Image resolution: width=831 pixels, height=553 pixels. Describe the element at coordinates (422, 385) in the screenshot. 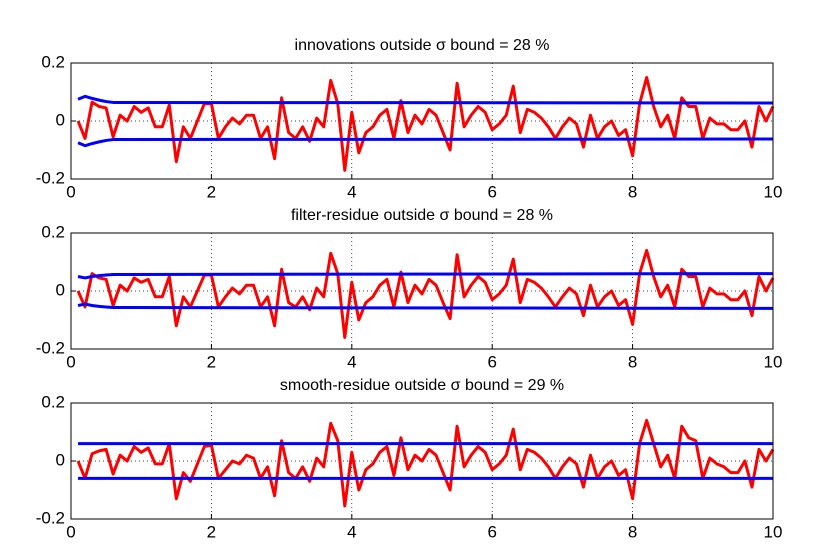

I see `chart-title: smooth-residue outside σ bound = 29 %` at that location.